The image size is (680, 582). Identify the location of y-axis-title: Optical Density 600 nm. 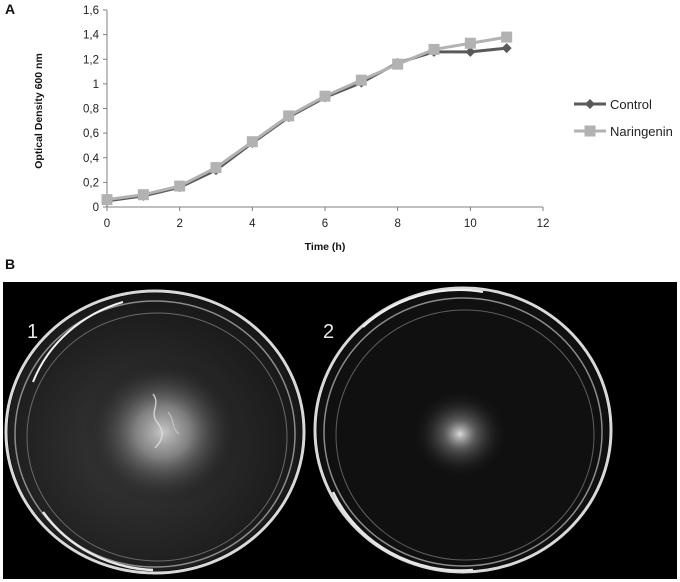
(39, 111).